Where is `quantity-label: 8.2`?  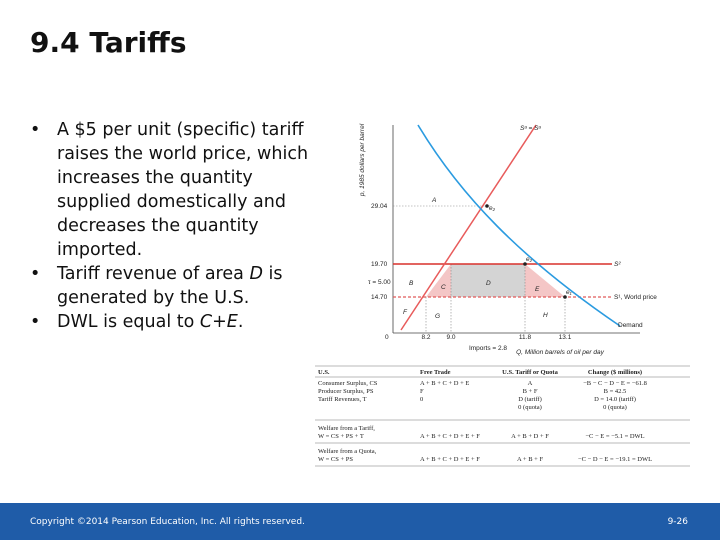
quantity-label: 8.2 is located at coordinates (425, 337).